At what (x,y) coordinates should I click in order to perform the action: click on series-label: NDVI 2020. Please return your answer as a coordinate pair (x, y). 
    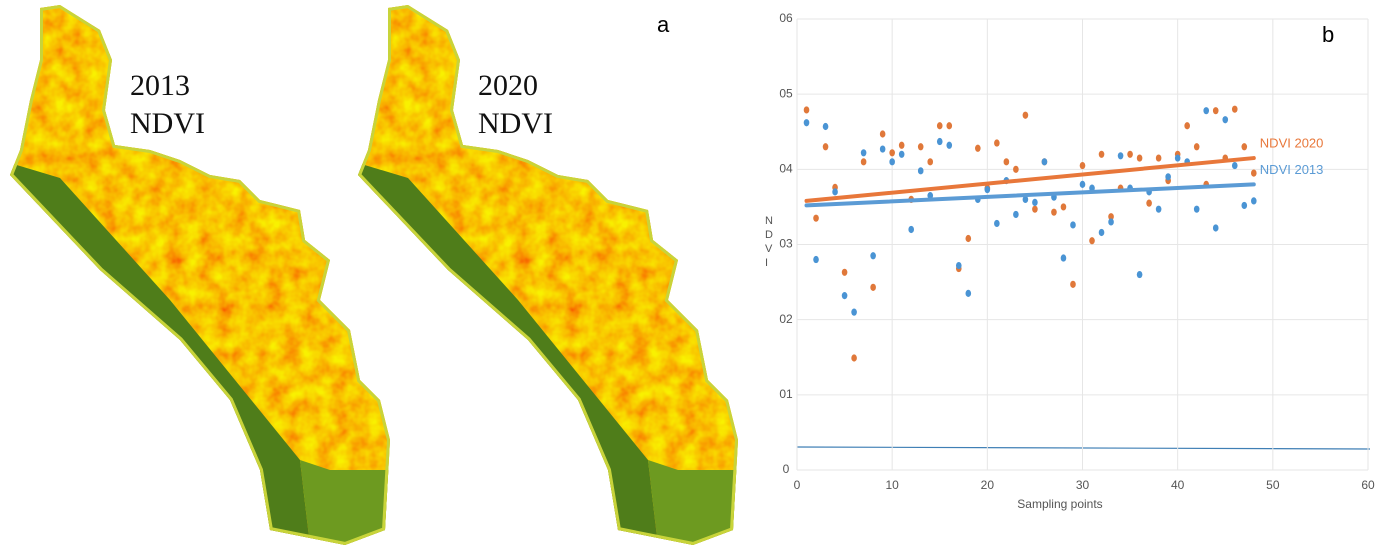
    Looking at the image, I should click on (1292, 142).